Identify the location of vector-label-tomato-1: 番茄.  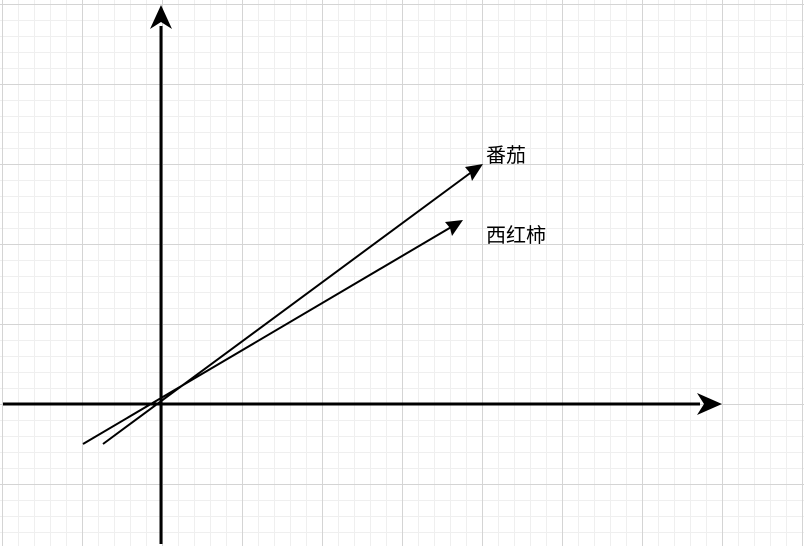
(506, 155).